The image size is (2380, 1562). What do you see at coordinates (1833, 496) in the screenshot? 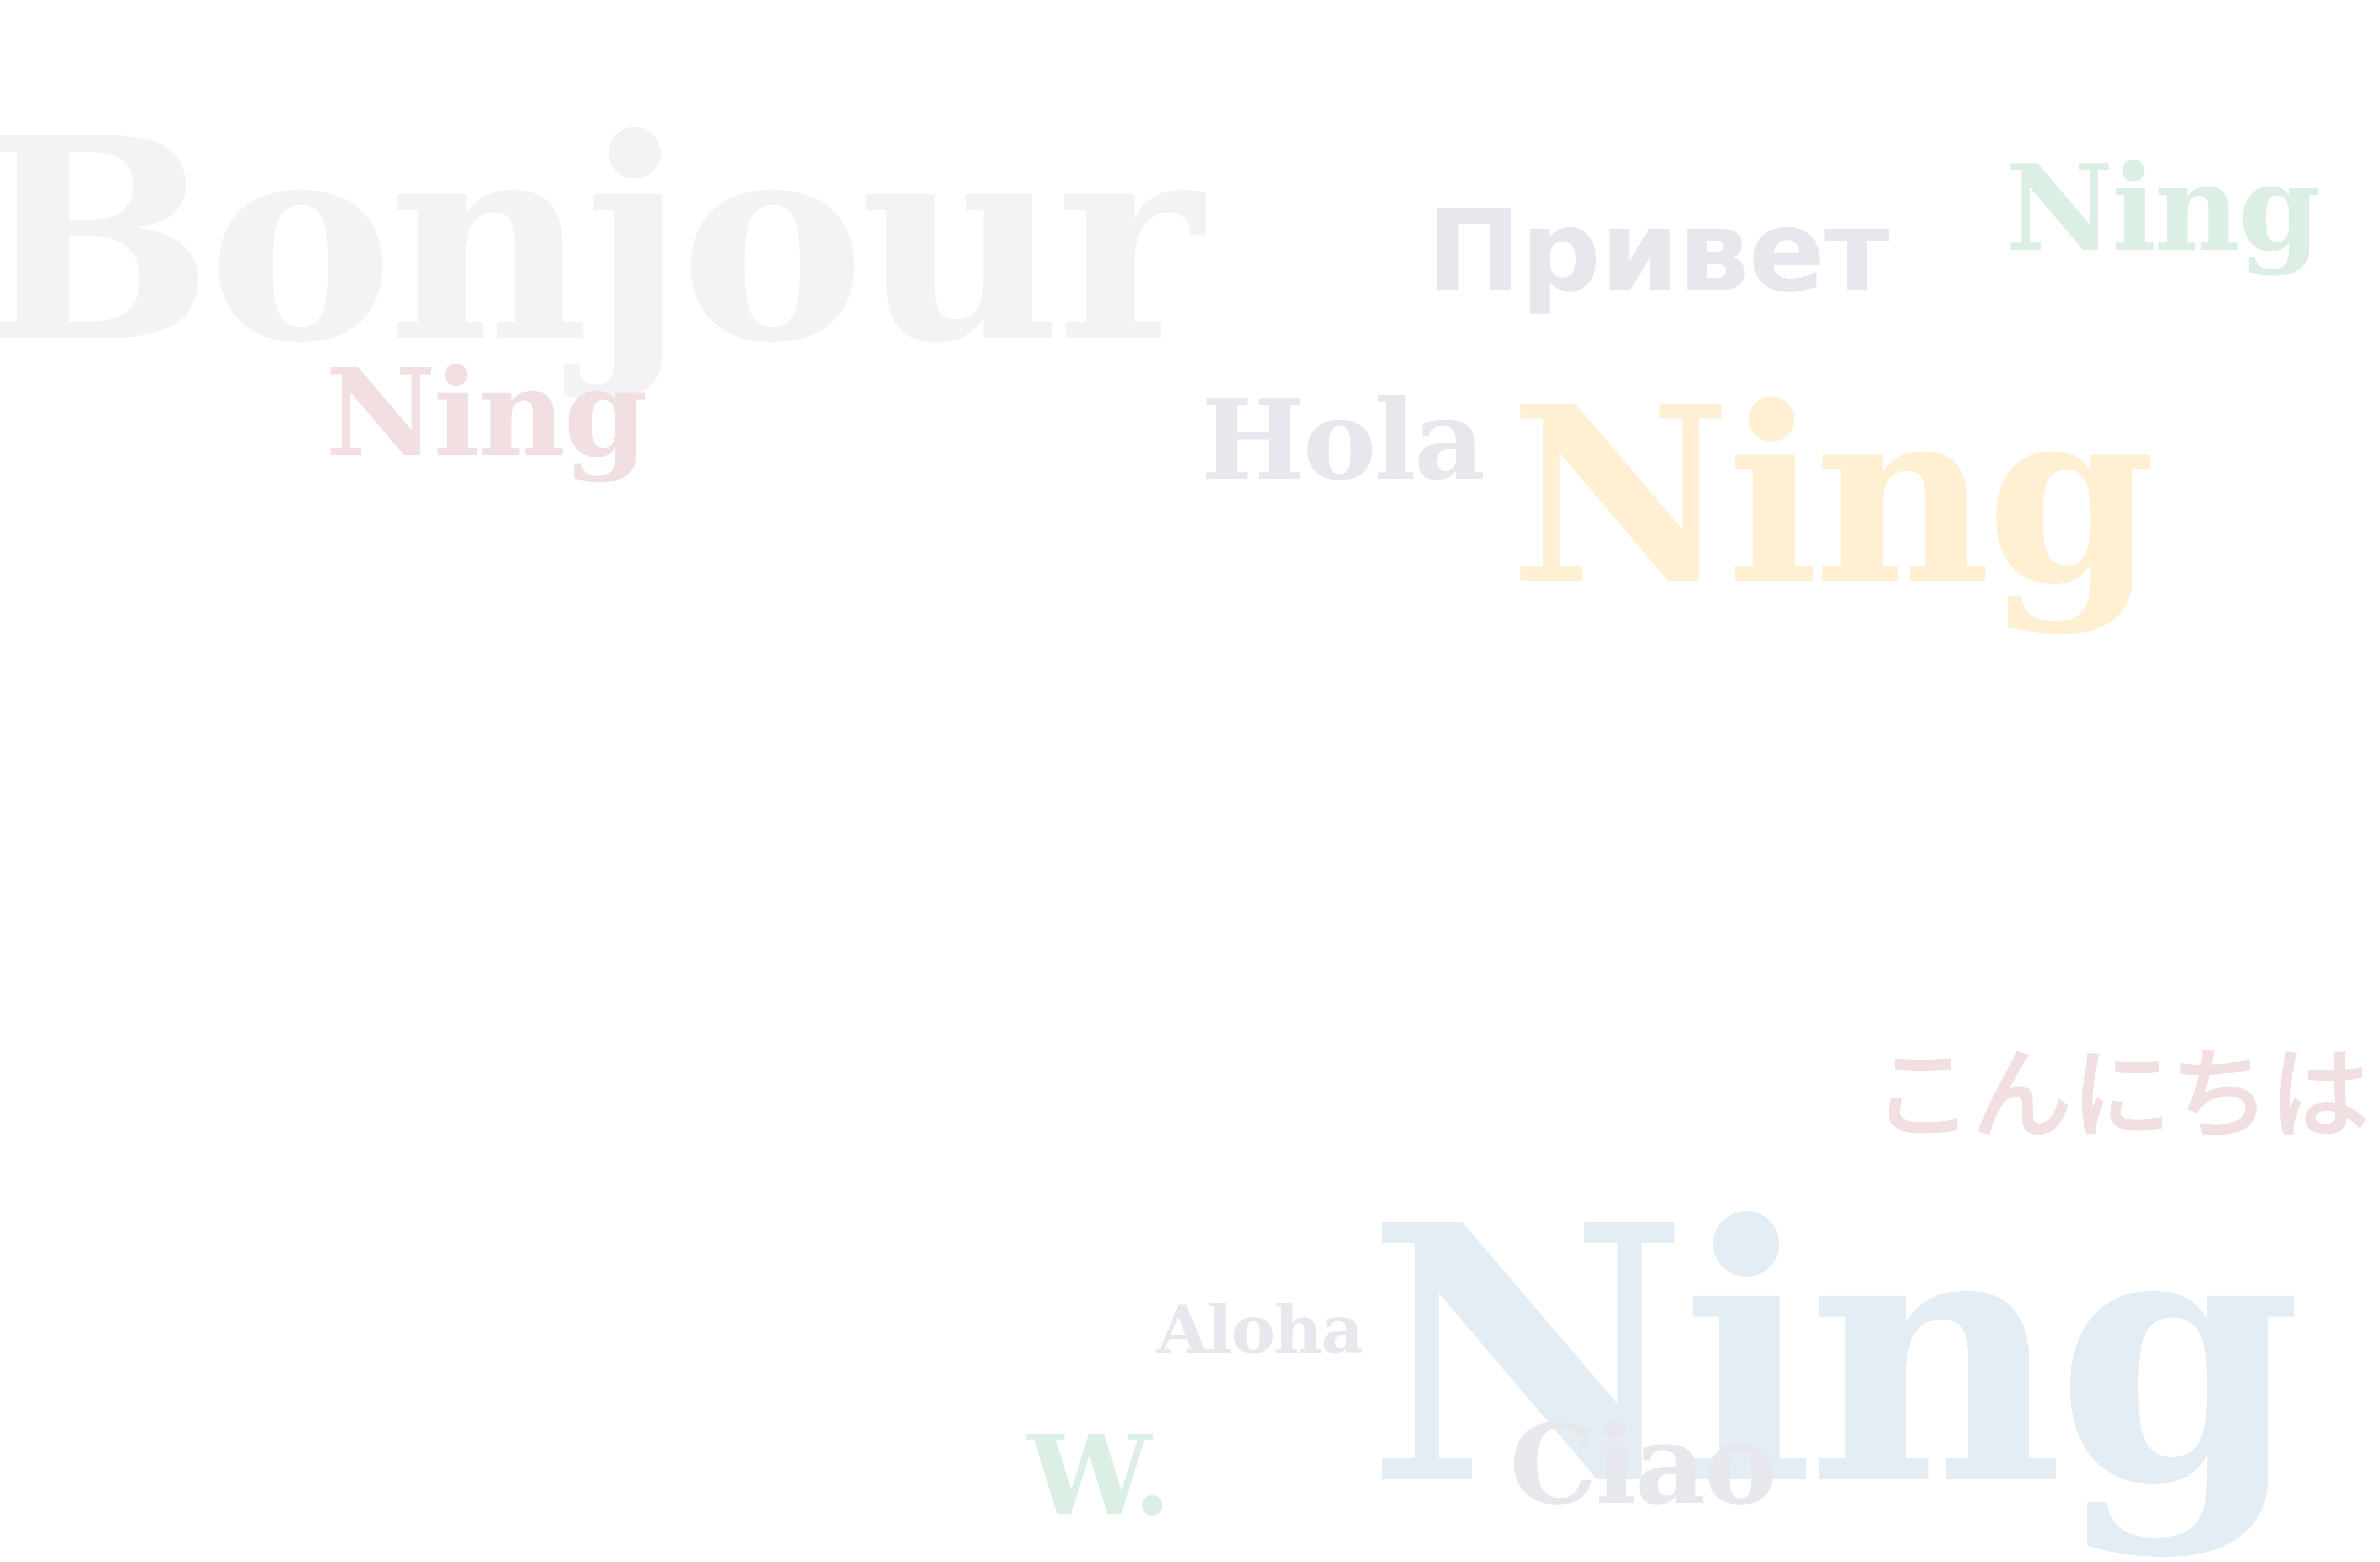
I see `greeting-ning-yellow: Ning` at bounding box center [1833, 496].